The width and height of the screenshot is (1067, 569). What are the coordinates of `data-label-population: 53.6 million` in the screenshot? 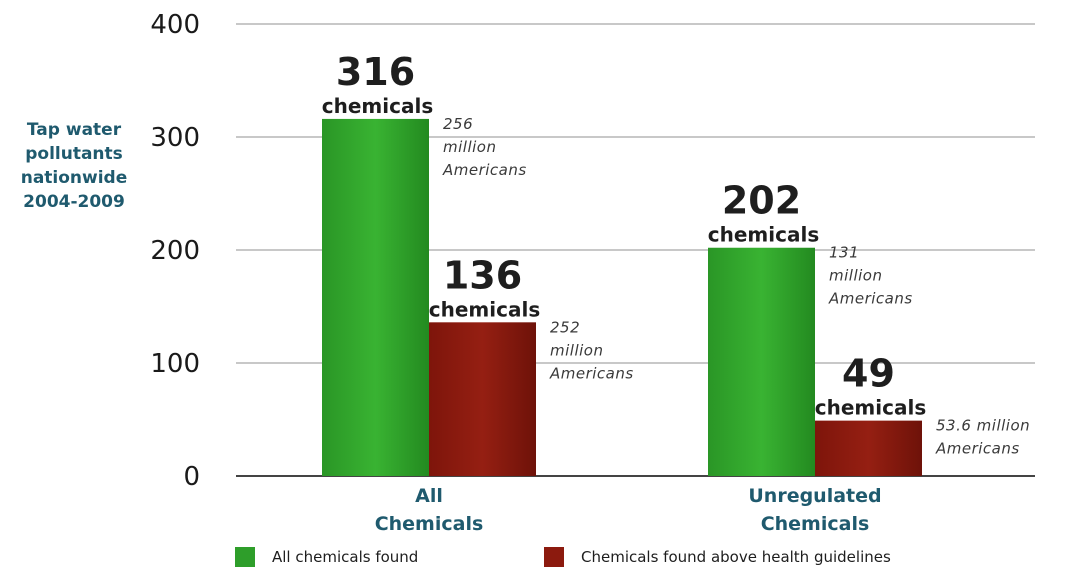 It's located at (983, 426).